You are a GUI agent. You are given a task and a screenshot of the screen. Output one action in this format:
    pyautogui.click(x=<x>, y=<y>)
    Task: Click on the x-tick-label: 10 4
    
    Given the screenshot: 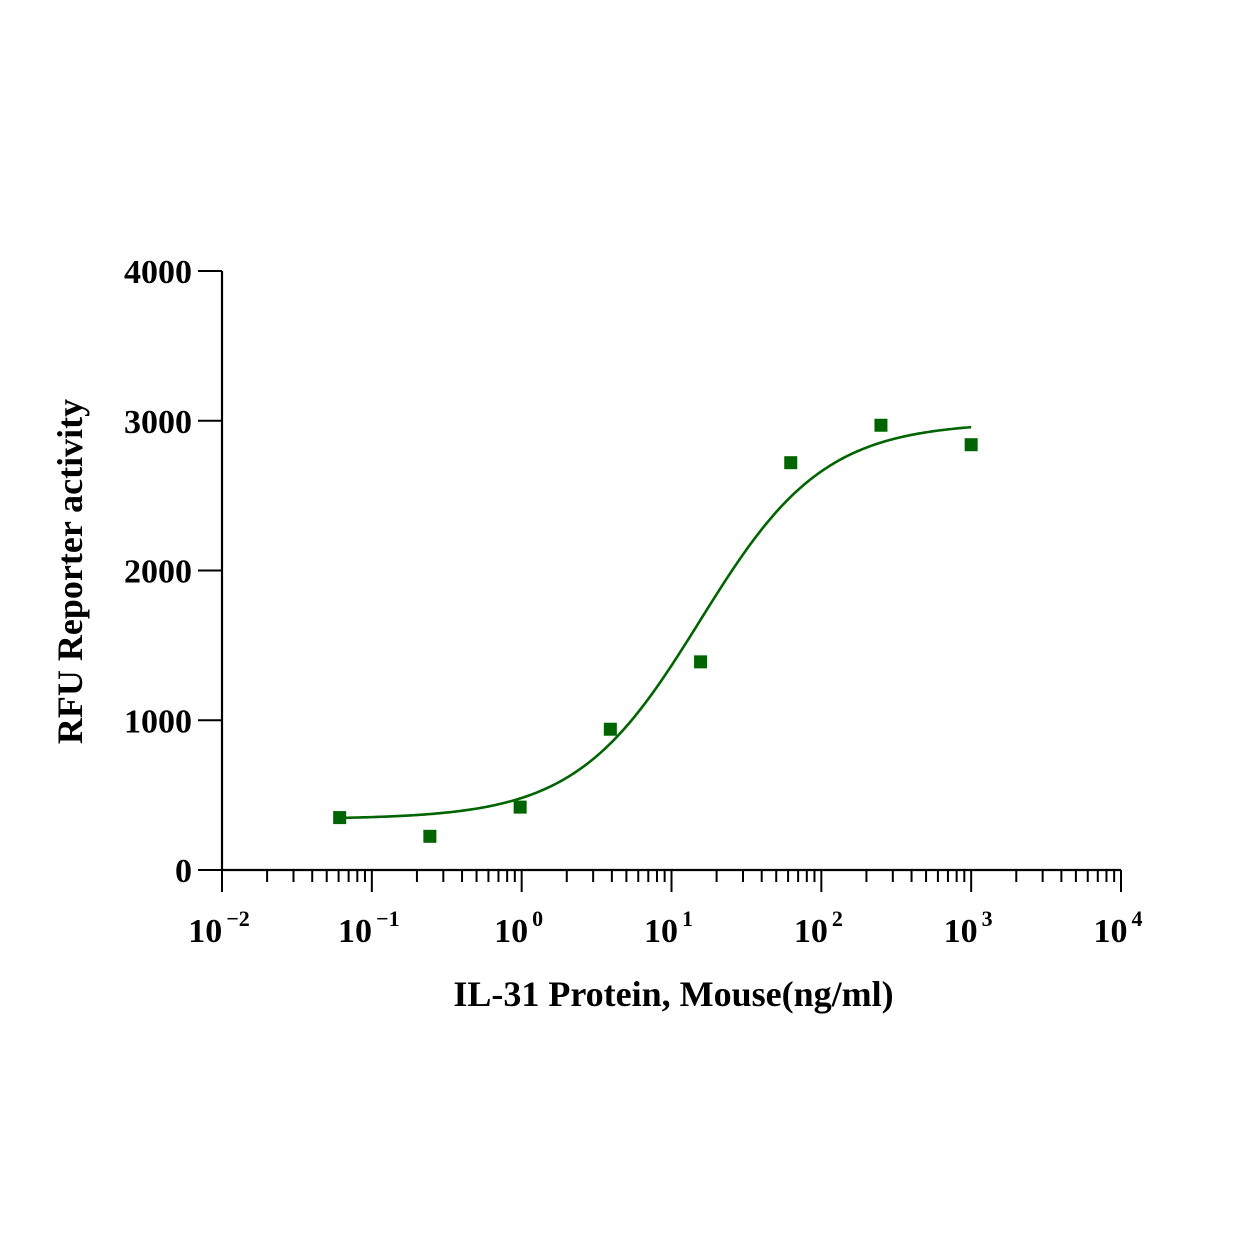 What is the action you would take?
    pyautogui.click(x=1118, y=928)
    